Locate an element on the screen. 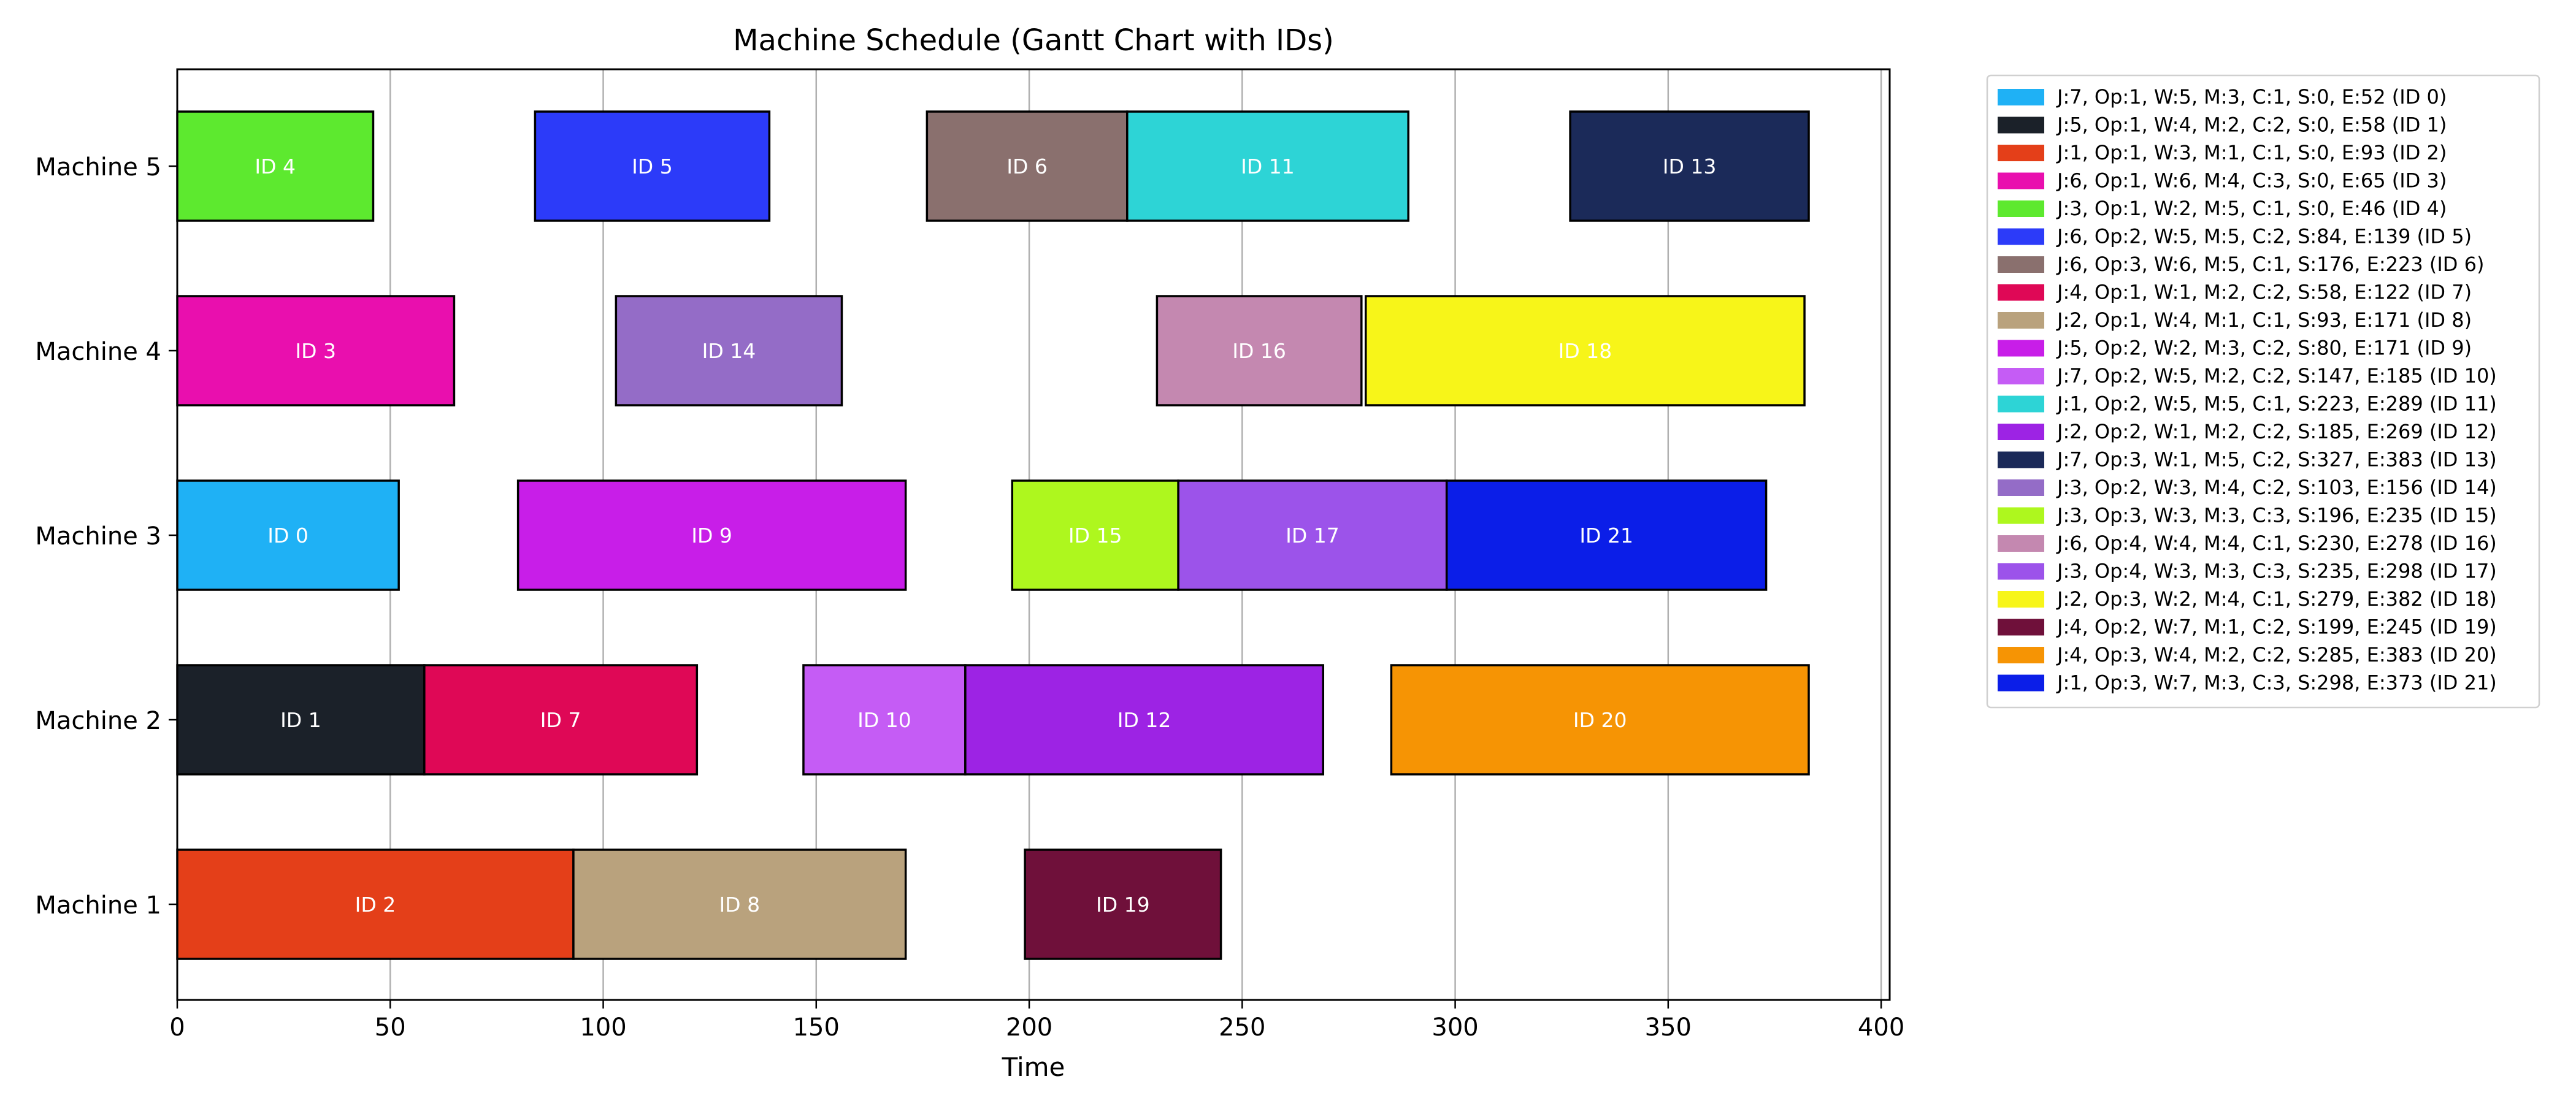 Image resolution: width=2576 pixels, height=1106 pixels. task-label: ID 6 is located at coordinates (1027, 166).